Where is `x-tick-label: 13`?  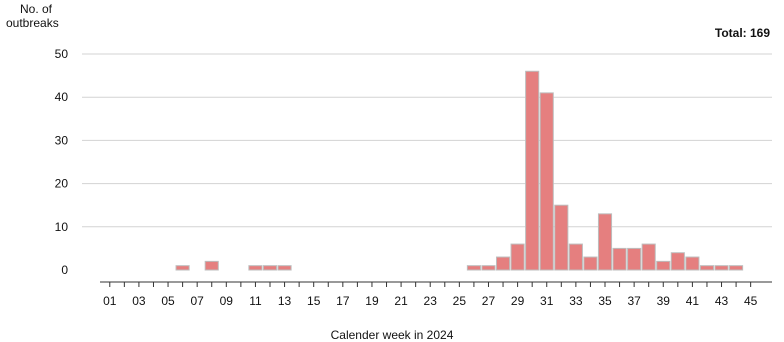
x-tick-label: 13 is located at coordinates (285, 301).